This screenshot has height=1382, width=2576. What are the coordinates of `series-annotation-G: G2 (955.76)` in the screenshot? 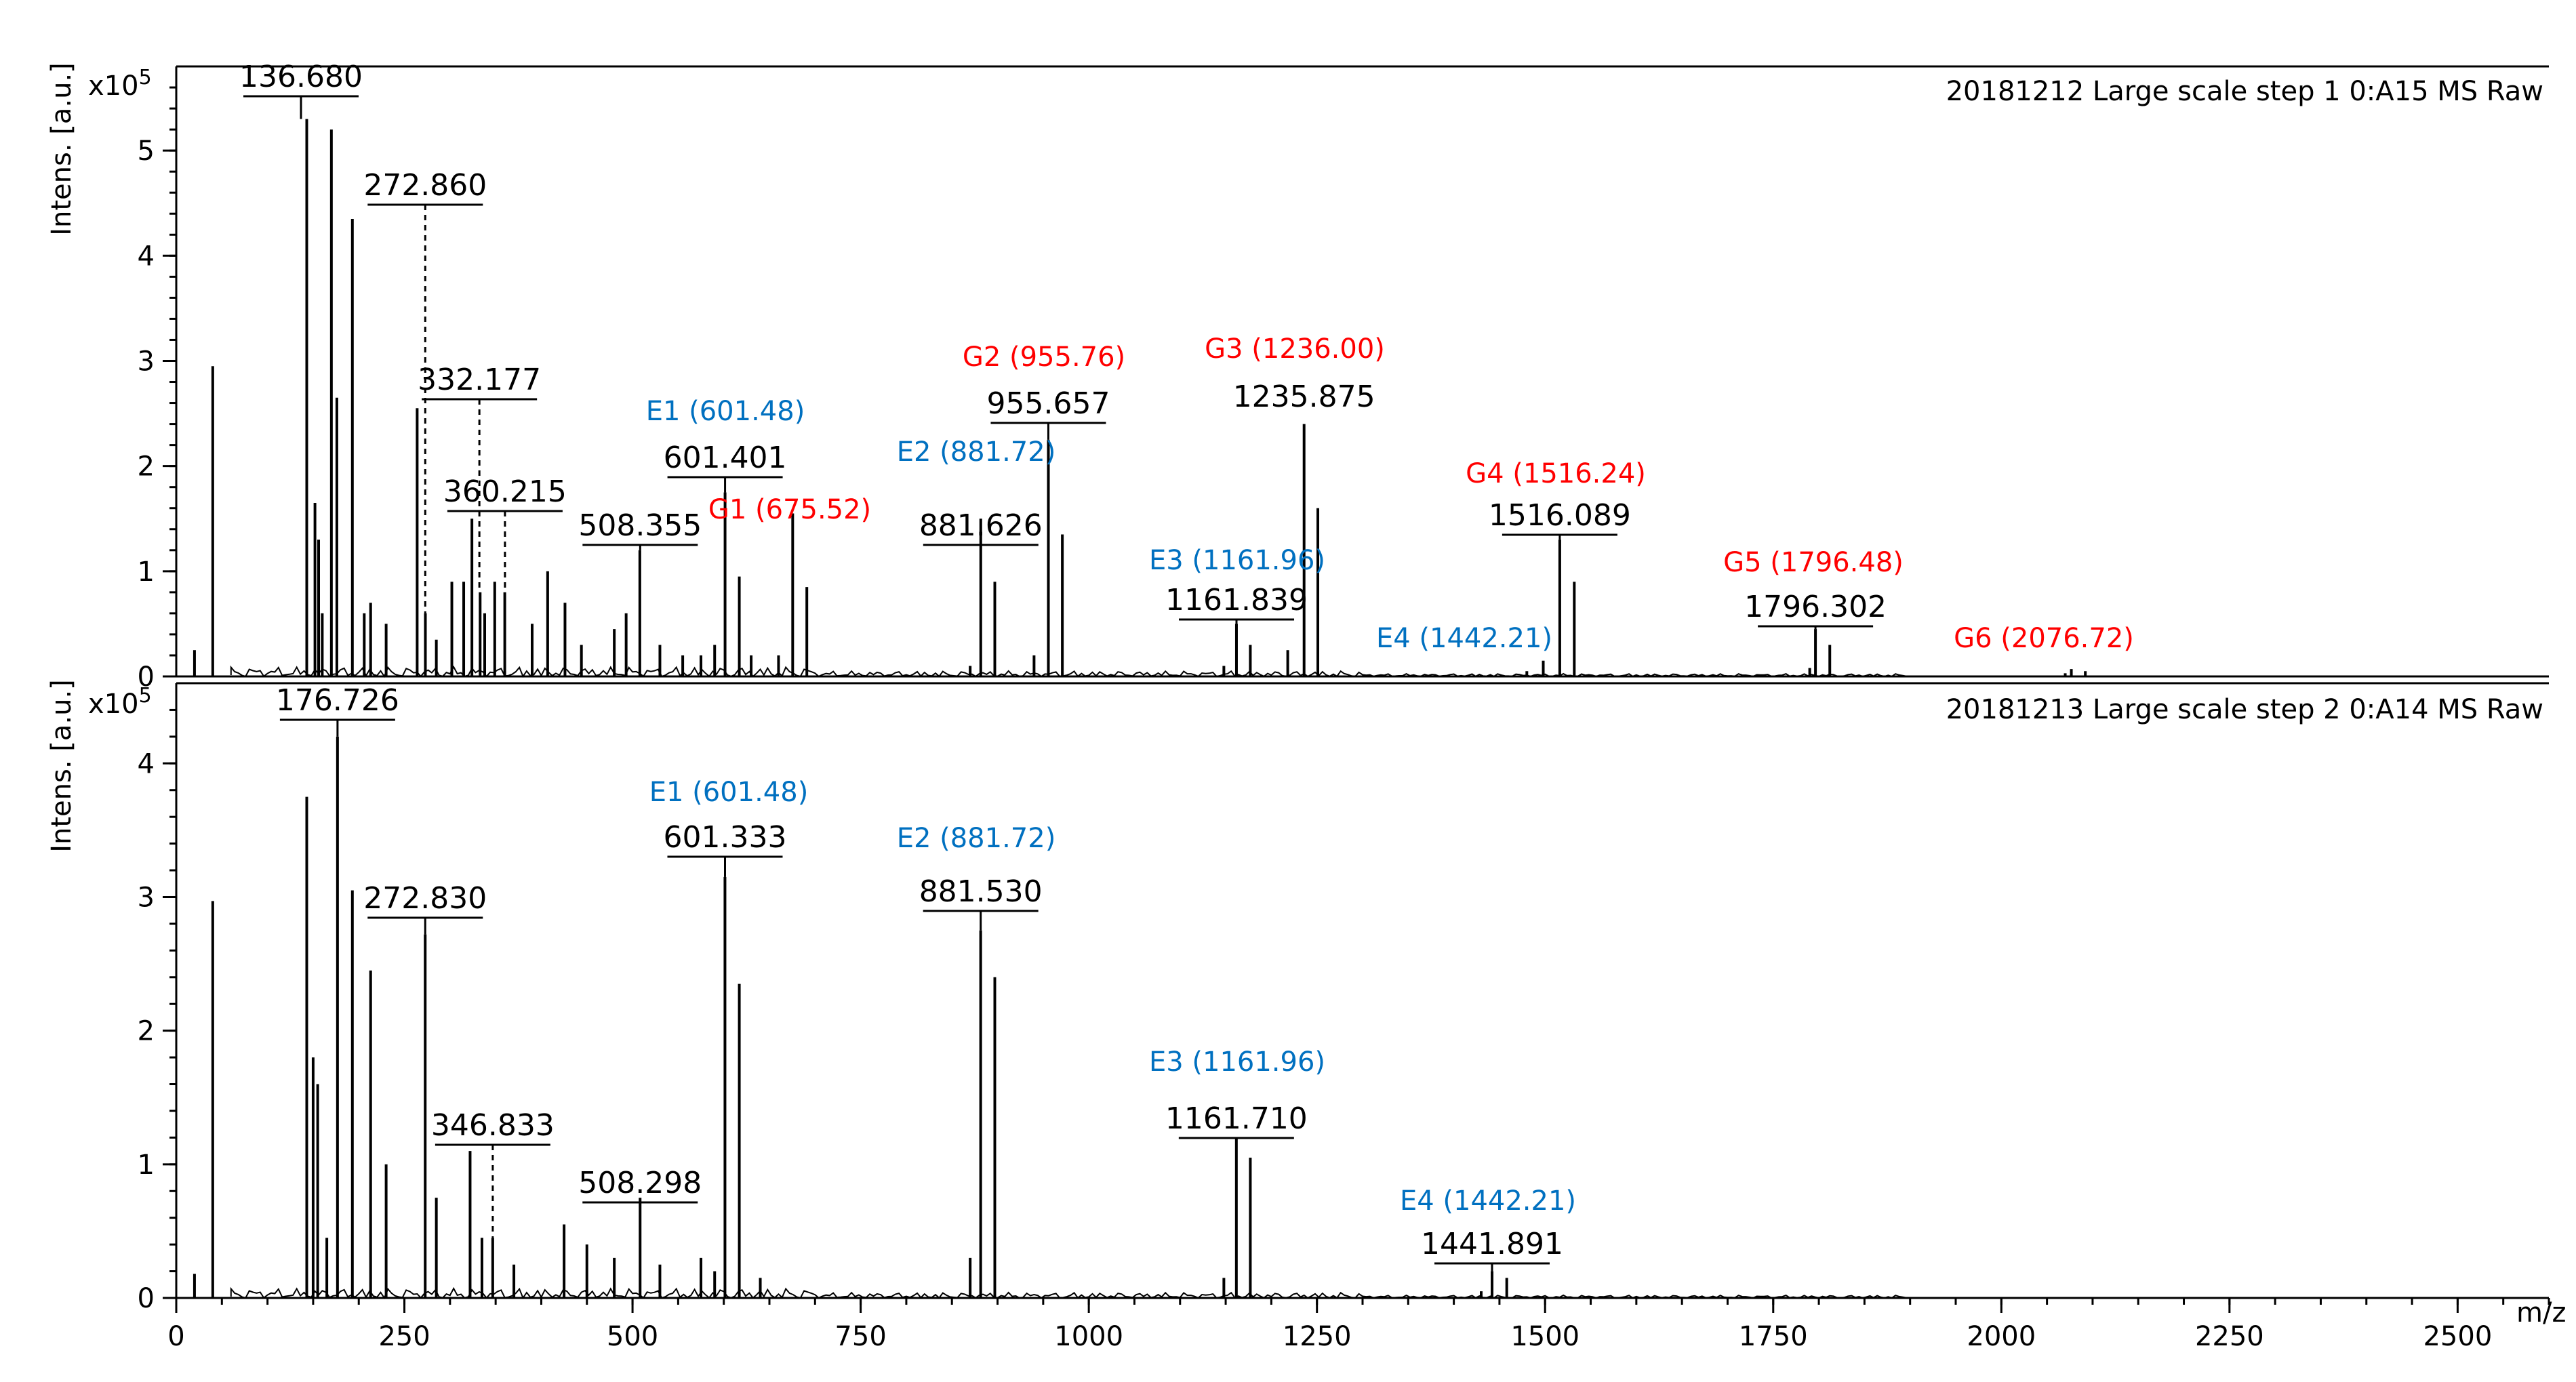 It's located at (1044, 357).